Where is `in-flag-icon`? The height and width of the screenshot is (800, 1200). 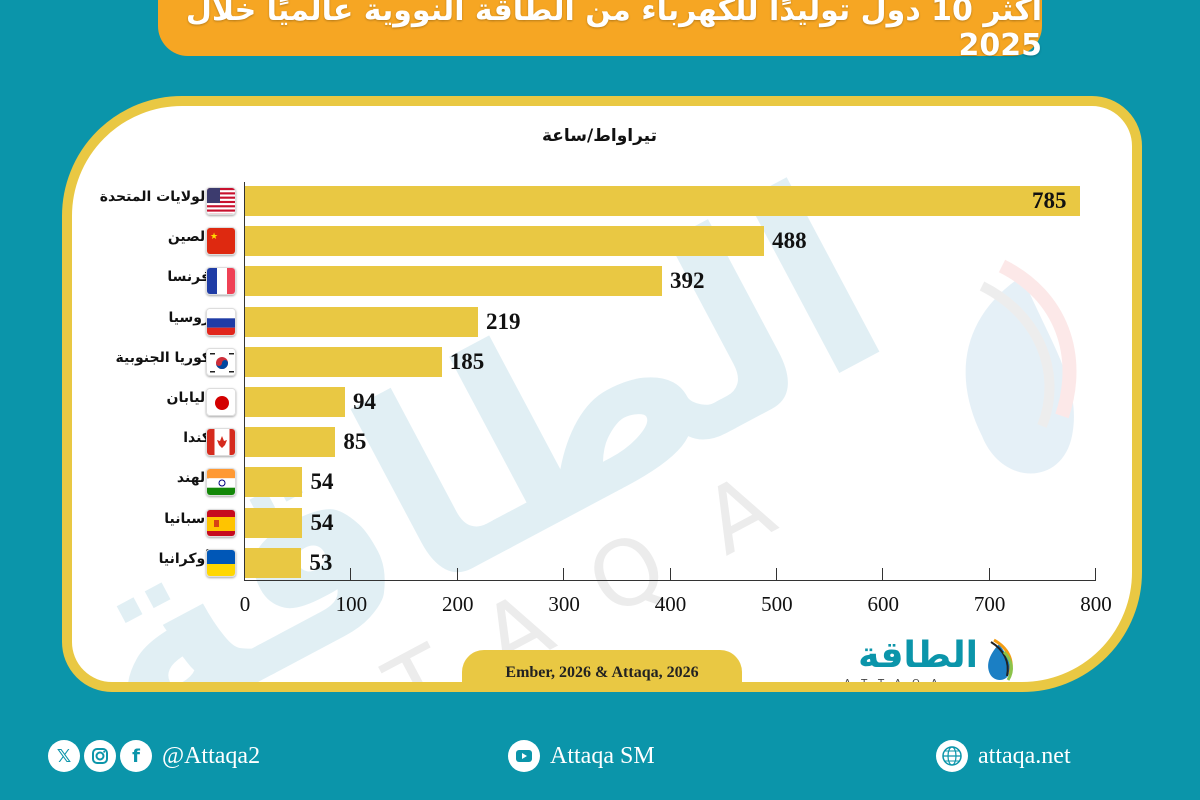
in-flag-icon is located at coordinates (221, 482).